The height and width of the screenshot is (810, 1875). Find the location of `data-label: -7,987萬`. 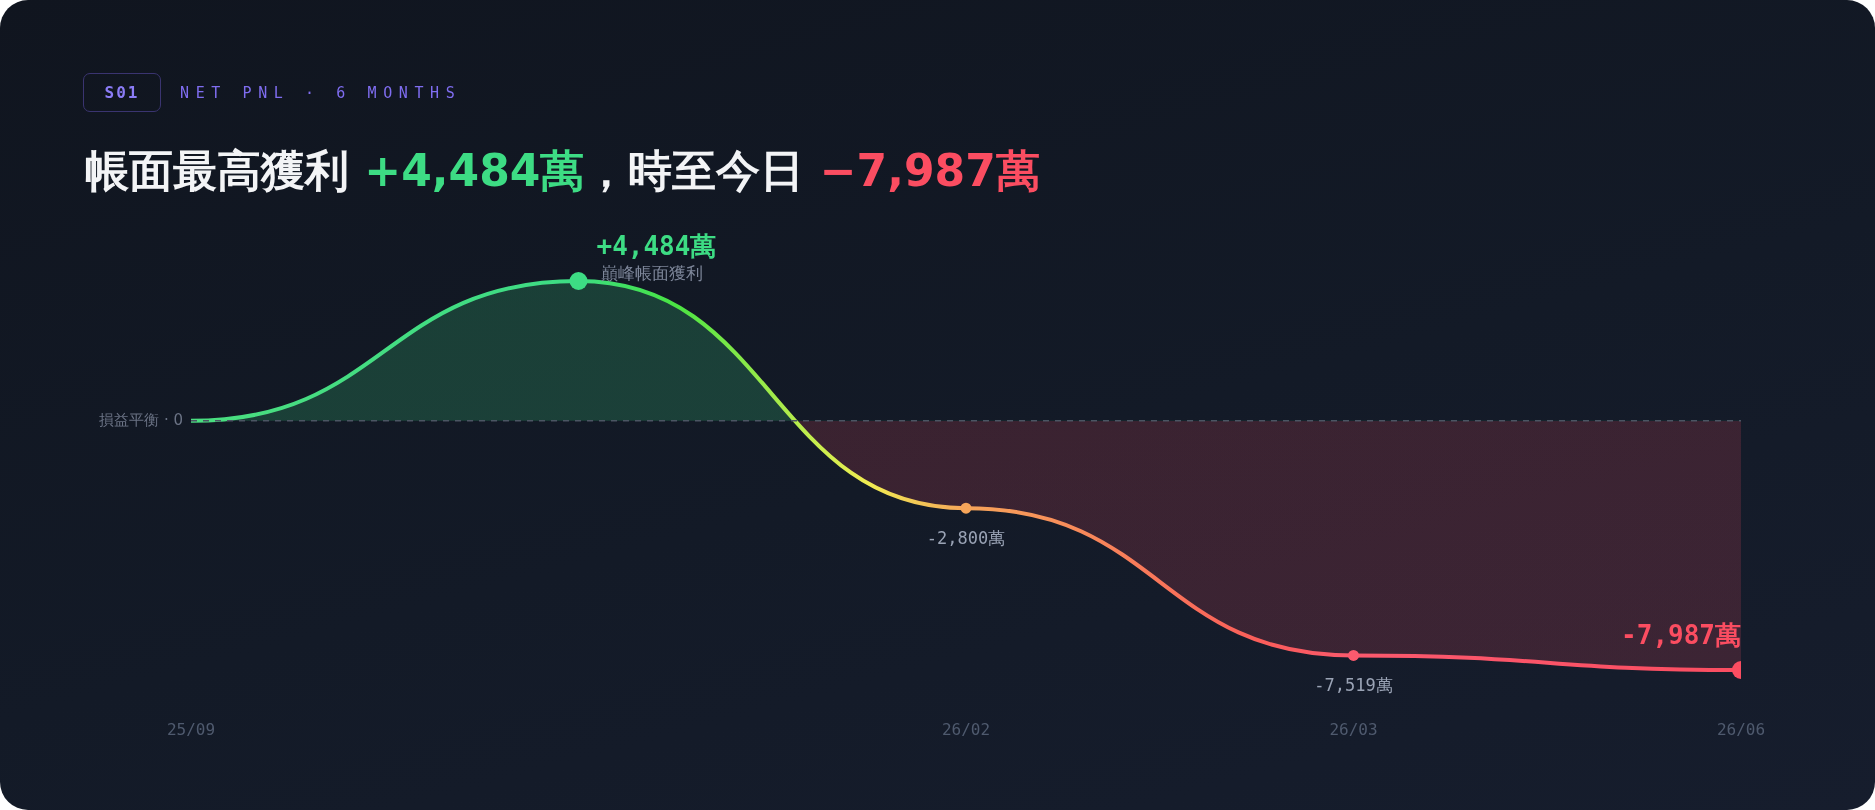

data-label: -7,987萬 is located at coordinates (1681, 634).